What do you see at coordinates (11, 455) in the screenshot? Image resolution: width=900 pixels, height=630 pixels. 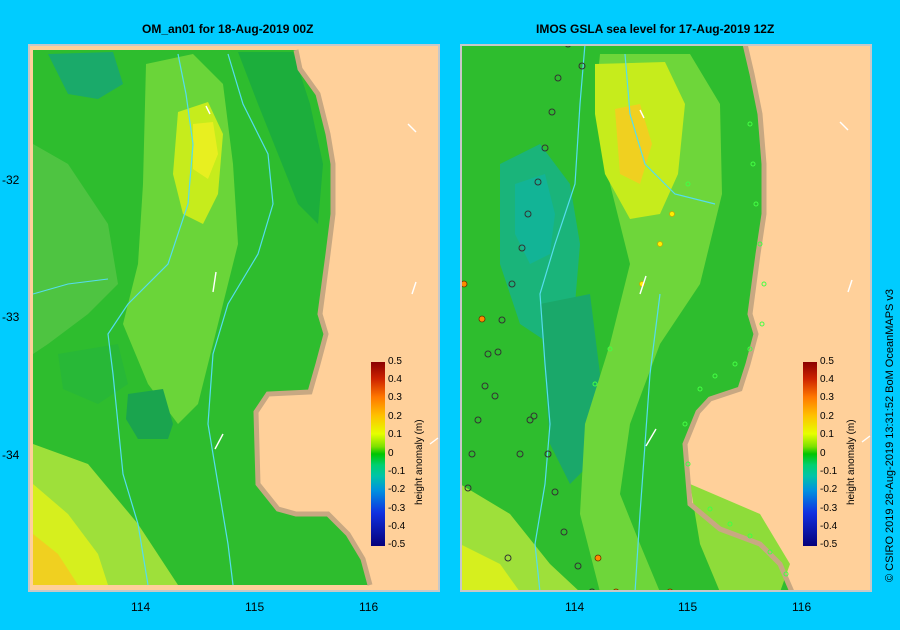 I see `lat-label: -34` at bounding box center [11, 455].